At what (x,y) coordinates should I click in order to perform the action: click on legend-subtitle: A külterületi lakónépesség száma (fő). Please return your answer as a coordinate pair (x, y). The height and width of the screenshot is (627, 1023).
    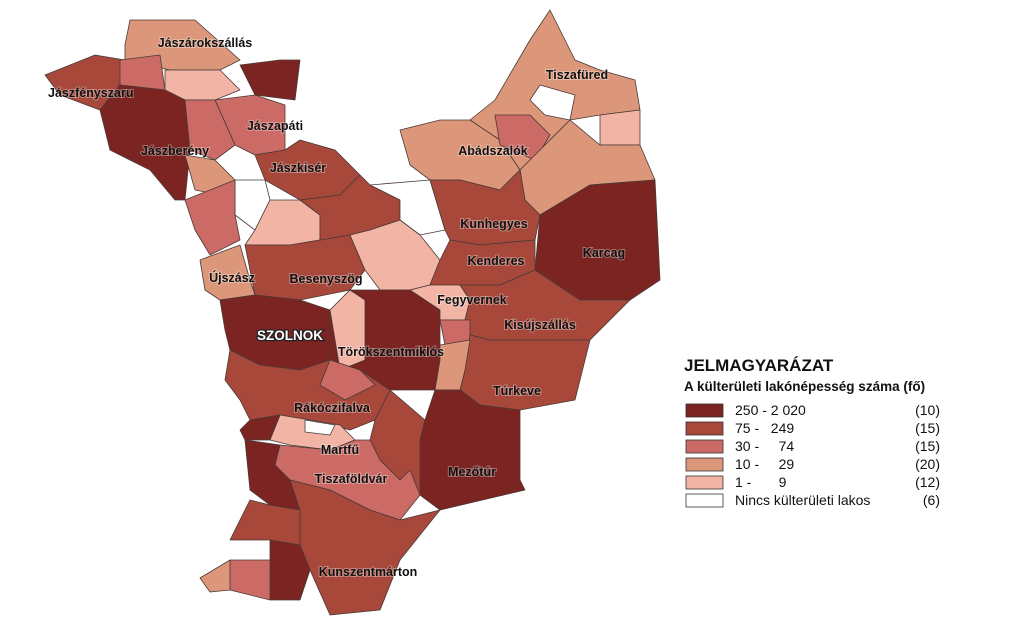
    Looking at the image, I should click on (804, 386).